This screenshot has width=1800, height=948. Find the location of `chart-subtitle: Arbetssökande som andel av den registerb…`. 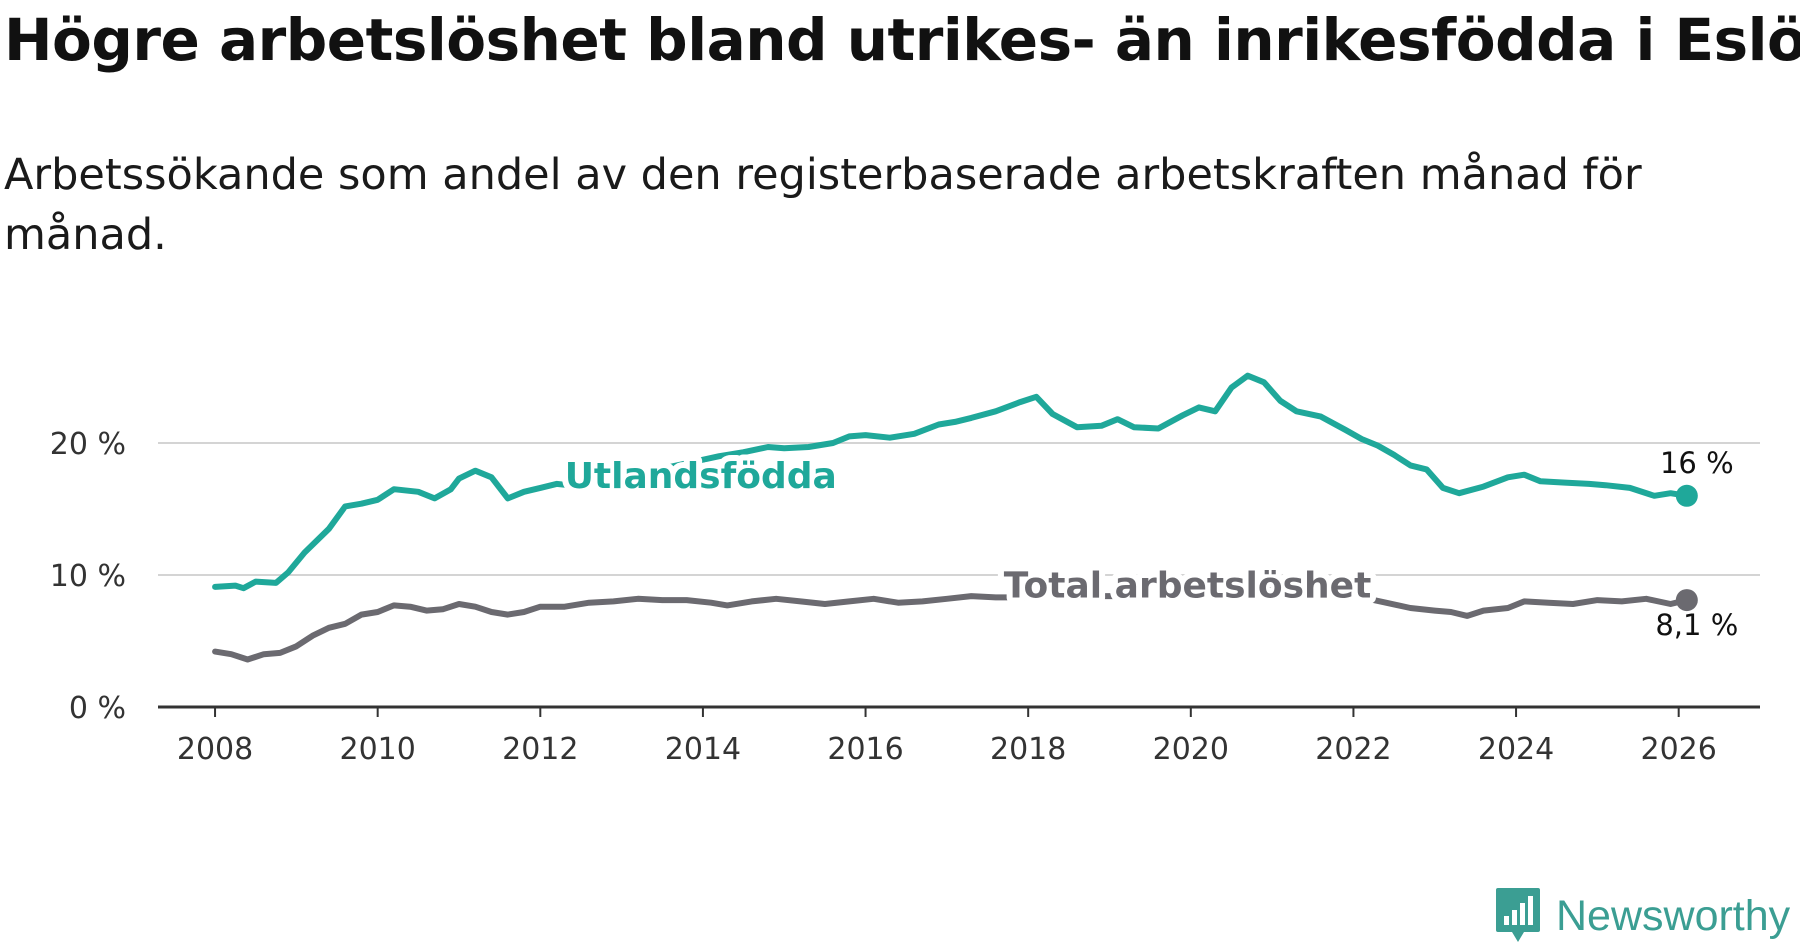

chart-subtitle: Arbetssökande som andel av den registerb… is located at coordinates (823, 205).